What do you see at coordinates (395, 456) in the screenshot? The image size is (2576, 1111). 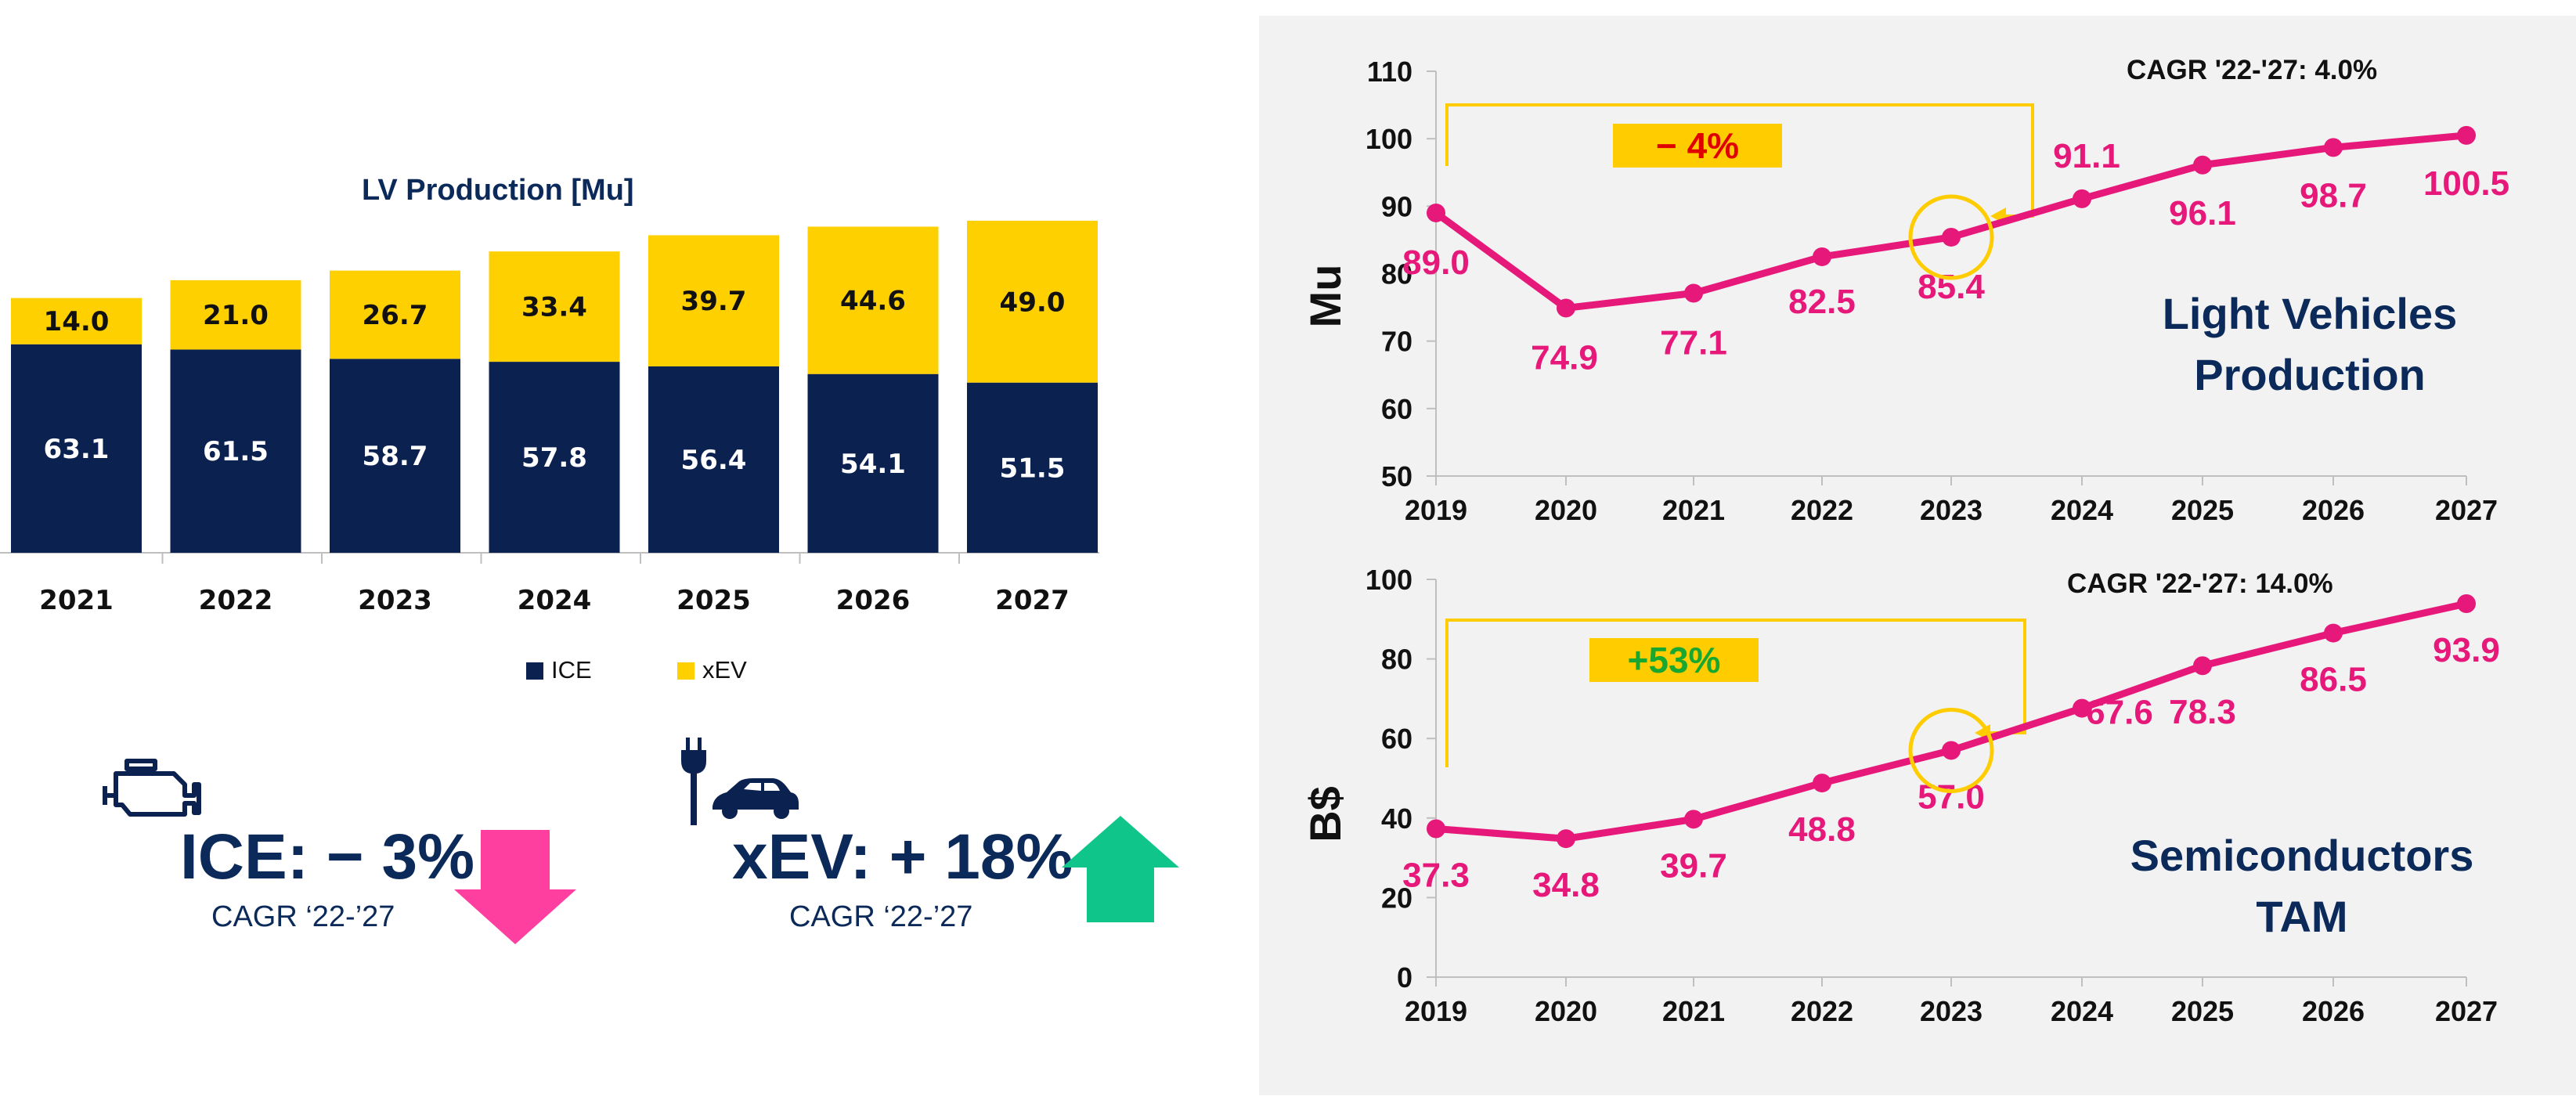 I see `bar-ice-2023` at bounding box center [395, 456].